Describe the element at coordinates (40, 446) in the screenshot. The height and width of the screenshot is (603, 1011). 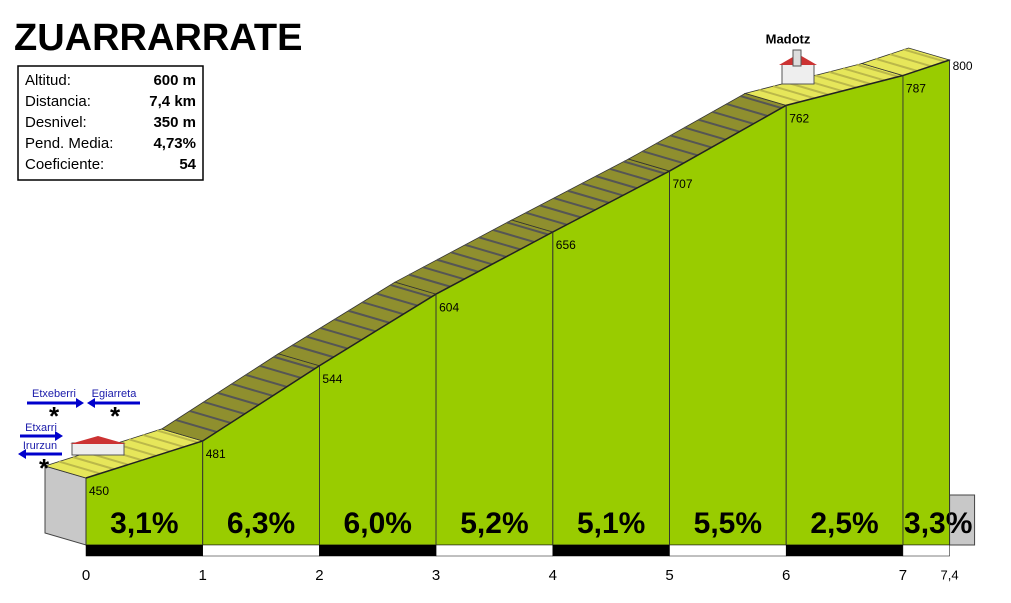
I see `place-label: Irurzun` at that location.